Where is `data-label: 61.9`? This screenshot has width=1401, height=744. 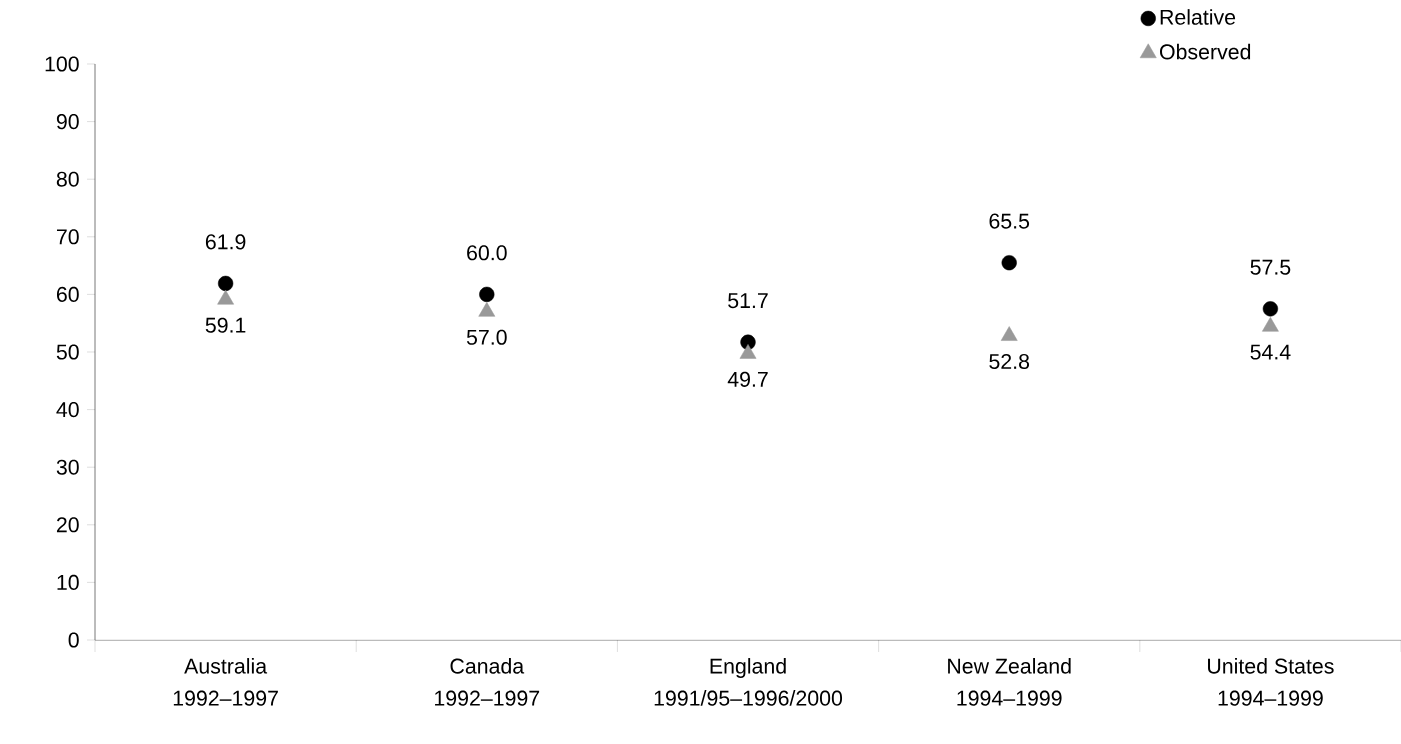
data-label: 61.9 is located at coordinates (225, 242).